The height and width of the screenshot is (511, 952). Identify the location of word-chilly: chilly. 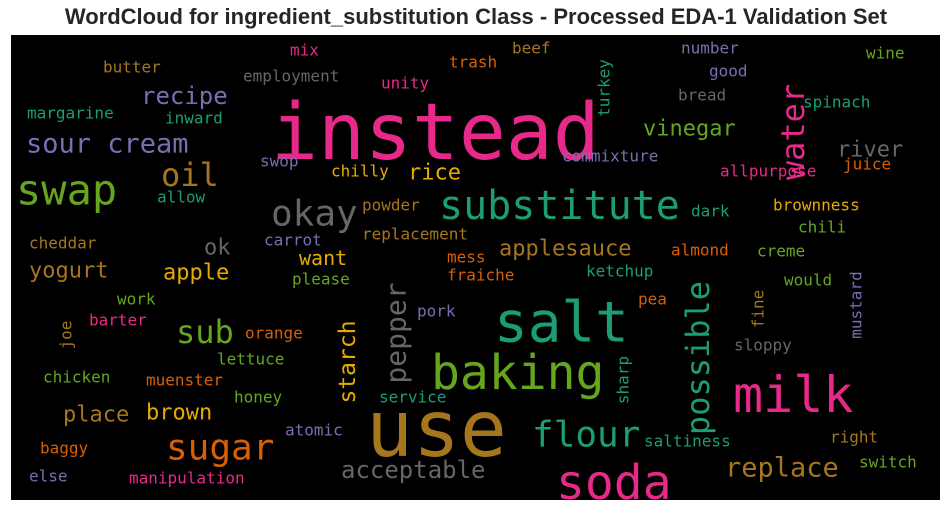
(360, 171).